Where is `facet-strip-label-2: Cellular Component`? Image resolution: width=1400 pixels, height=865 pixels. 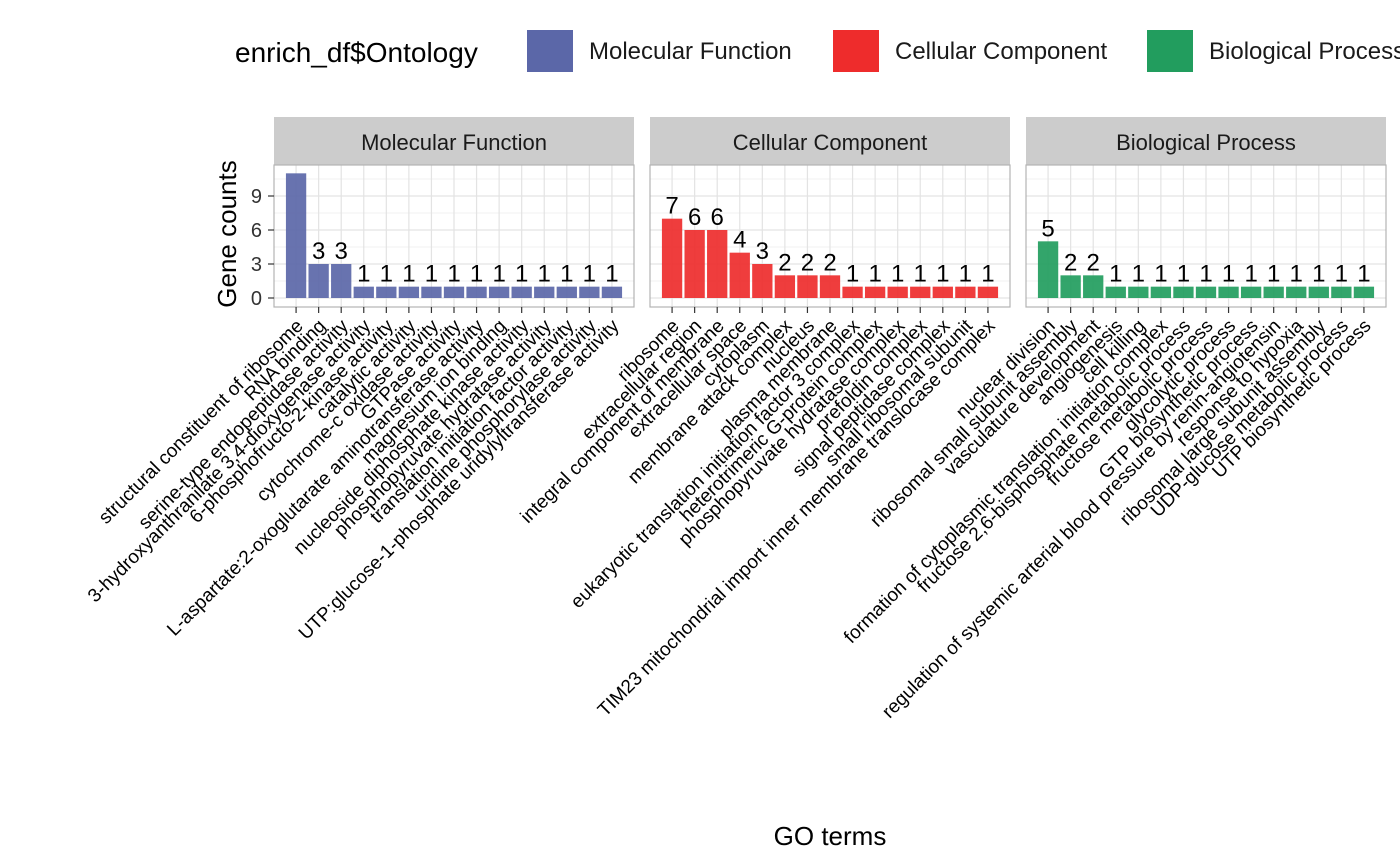
facet-strip-label-2: Cellular Component is located at coordinates (830, 142).